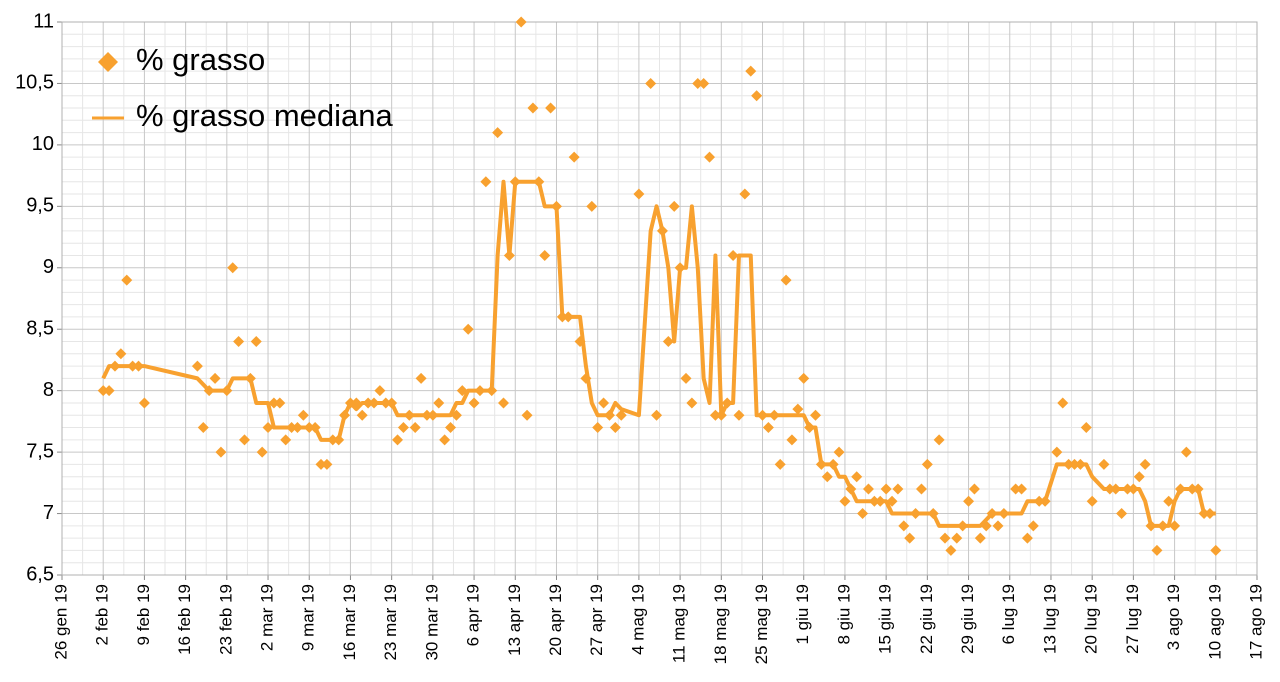 This screenshot has height=682, width=1280. I want to click on x-tick-label: 20 lug 19, so click(1091, 619).